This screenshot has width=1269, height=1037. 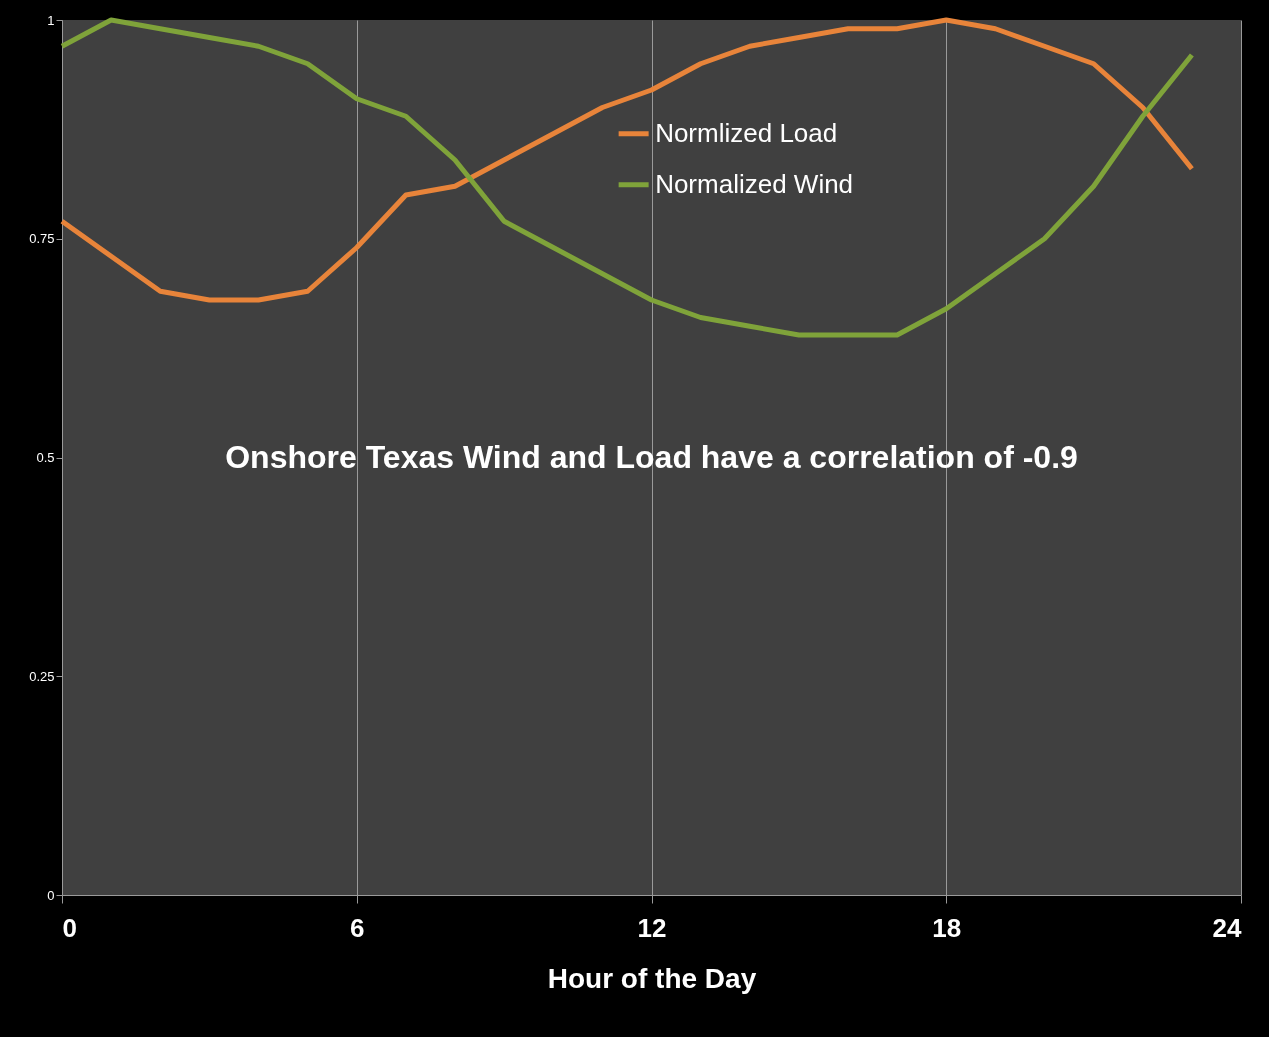 I want to click on x-axis-title: Hour of the Day, so click(x=652, y=978).